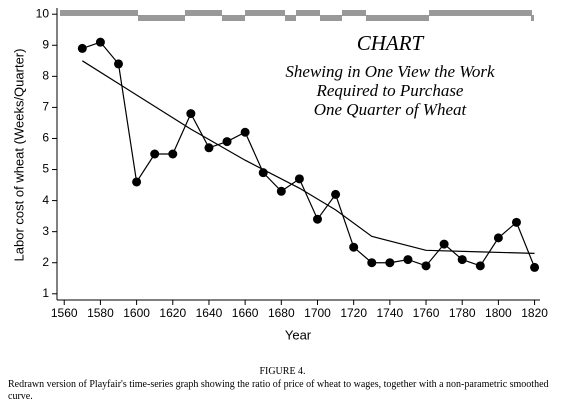 The height and width of the screenshot is (408, 565). What do you see at coordinates (391, 109) in the screenshot?
I see `annotation: One Quarter of Wheat` at bounding box center [391, 109].